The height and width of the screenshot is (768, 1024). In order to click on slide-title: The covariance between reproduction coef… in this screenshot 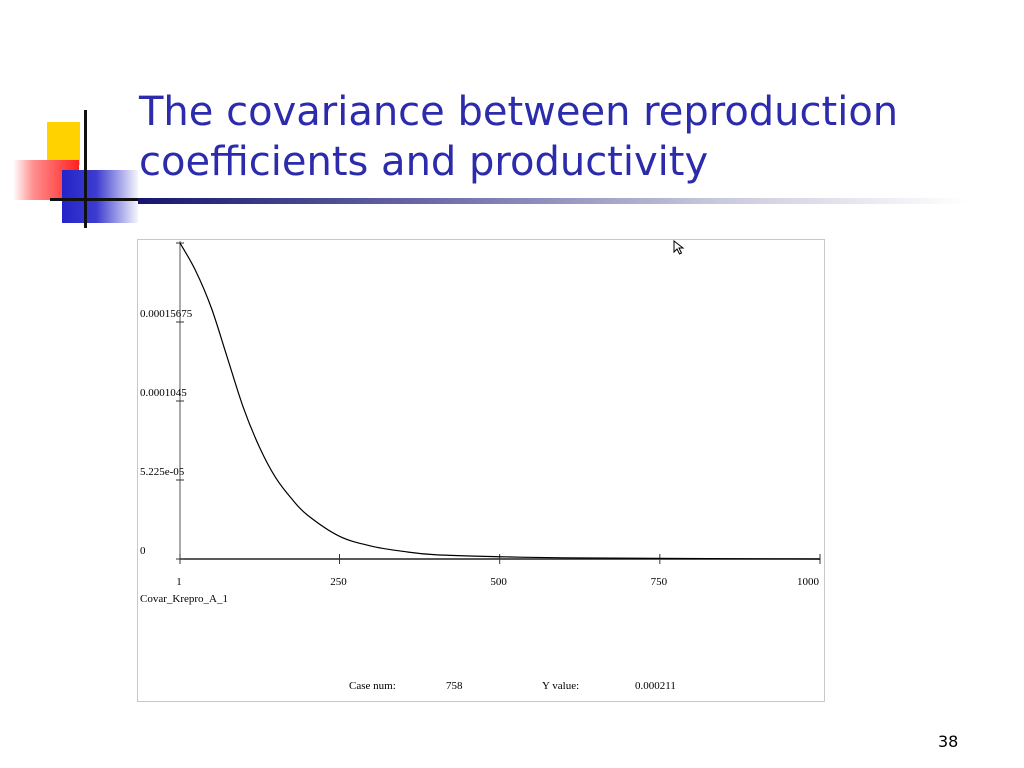, I will do `click(569, 137)`.